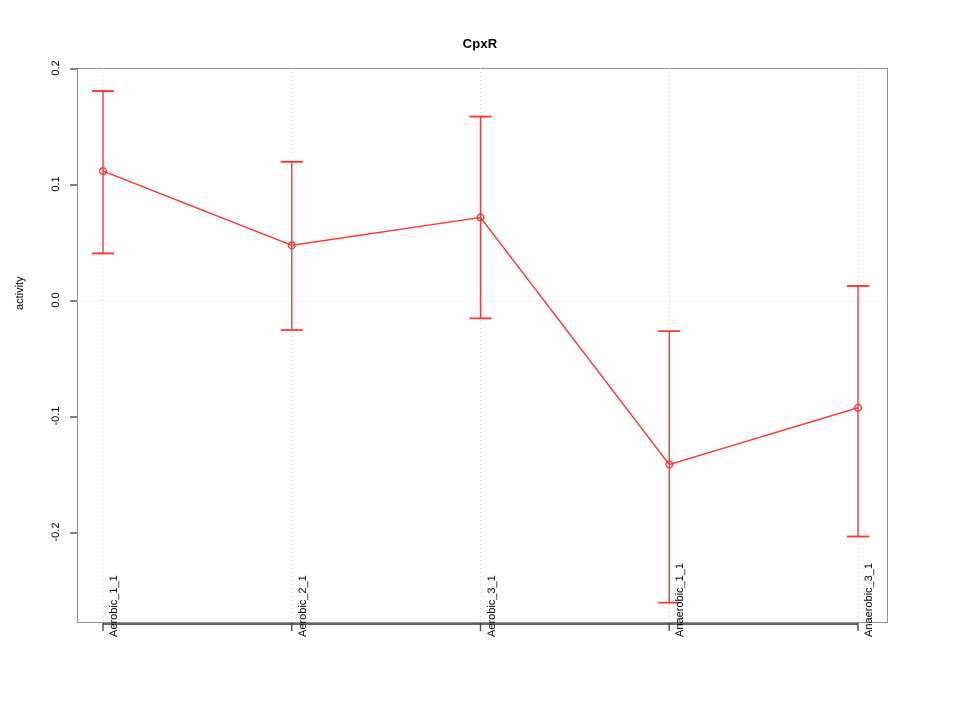  Describe the element at coordinates (20, 293) in the screenshot. I see `y-axis-label: activity` at that location.